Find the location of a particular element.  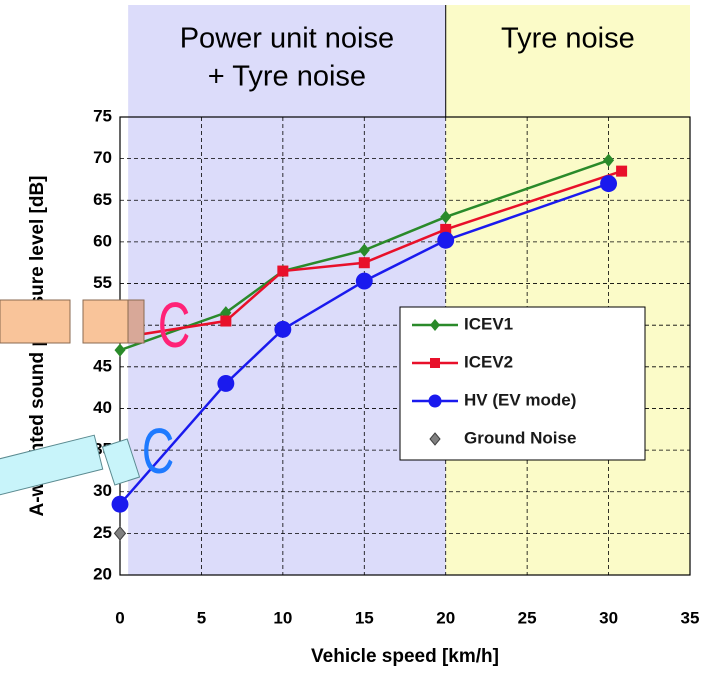

y-tick-label: 30 is located at coordinates (102, 490).